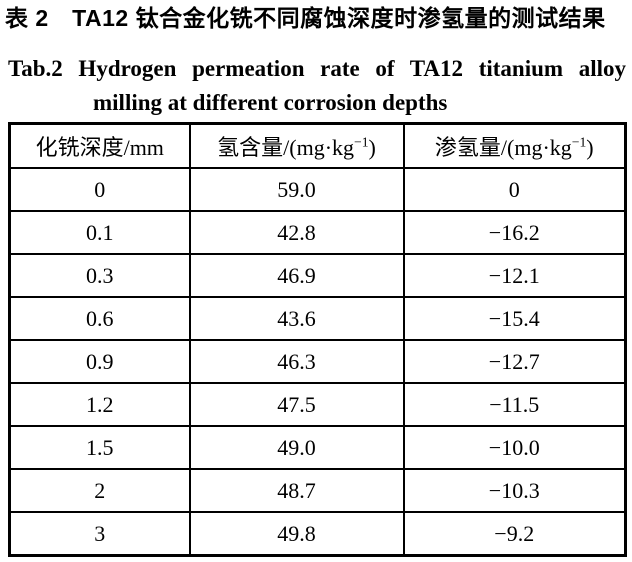 This screenshot has height=562, width=632. I want to click on cell-hydrogen-content: 49.0, so click(296, 447).